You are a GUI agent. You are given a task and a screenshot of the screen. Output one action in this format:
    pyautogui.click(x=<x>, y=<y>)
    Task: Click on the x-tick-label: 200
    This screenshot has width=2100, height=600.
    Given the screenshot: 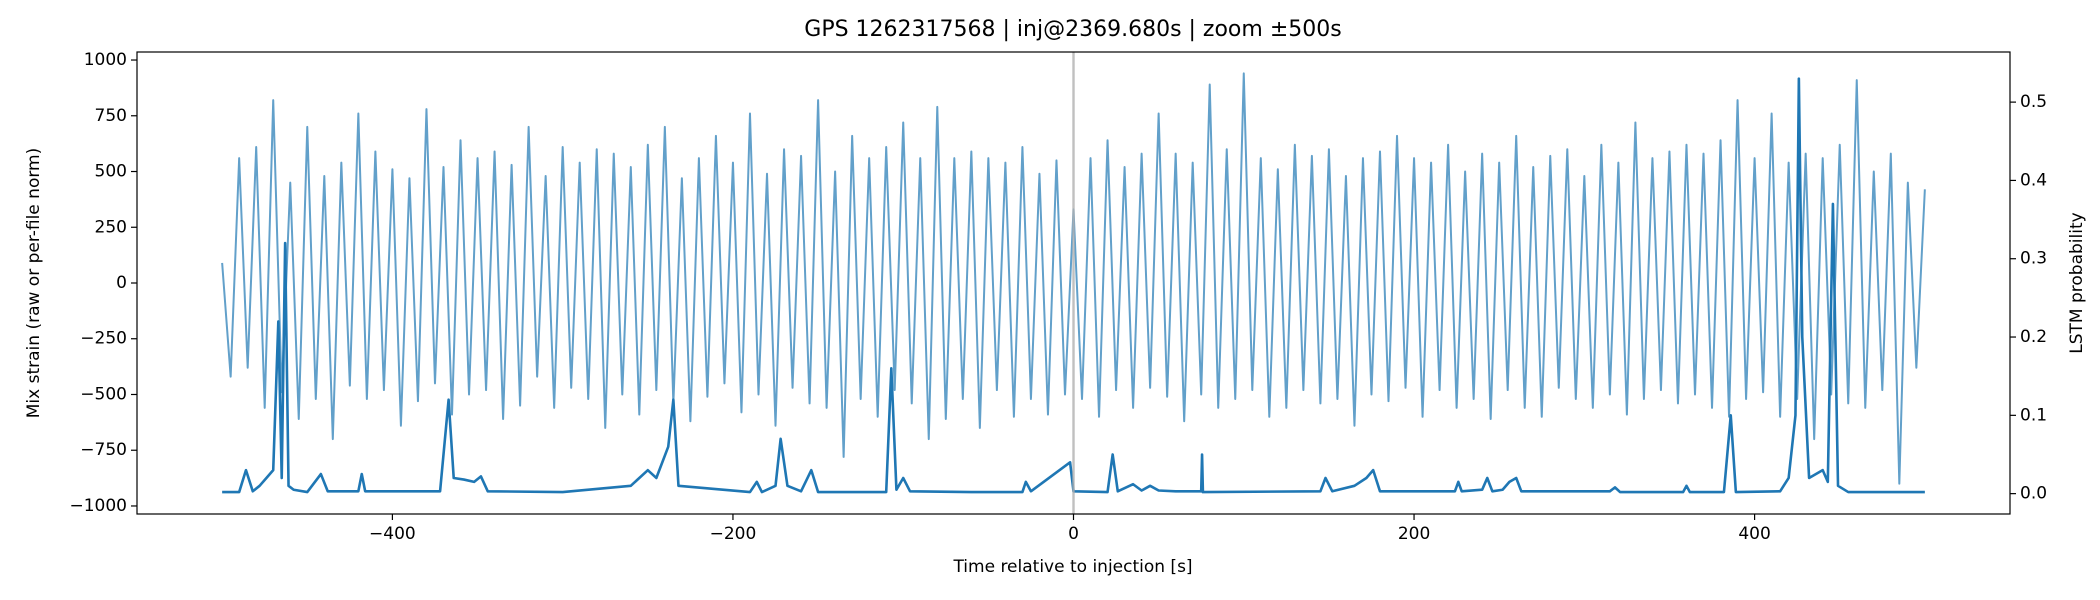 What is the action you would take?
    pyautogui.click(x=1414, y=534)
    